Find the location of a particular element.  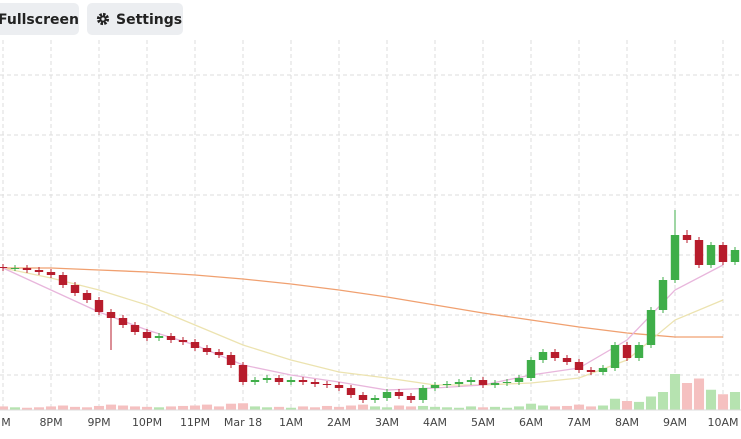

x-tick-label: 1AM is located at coordinates (291, 422).